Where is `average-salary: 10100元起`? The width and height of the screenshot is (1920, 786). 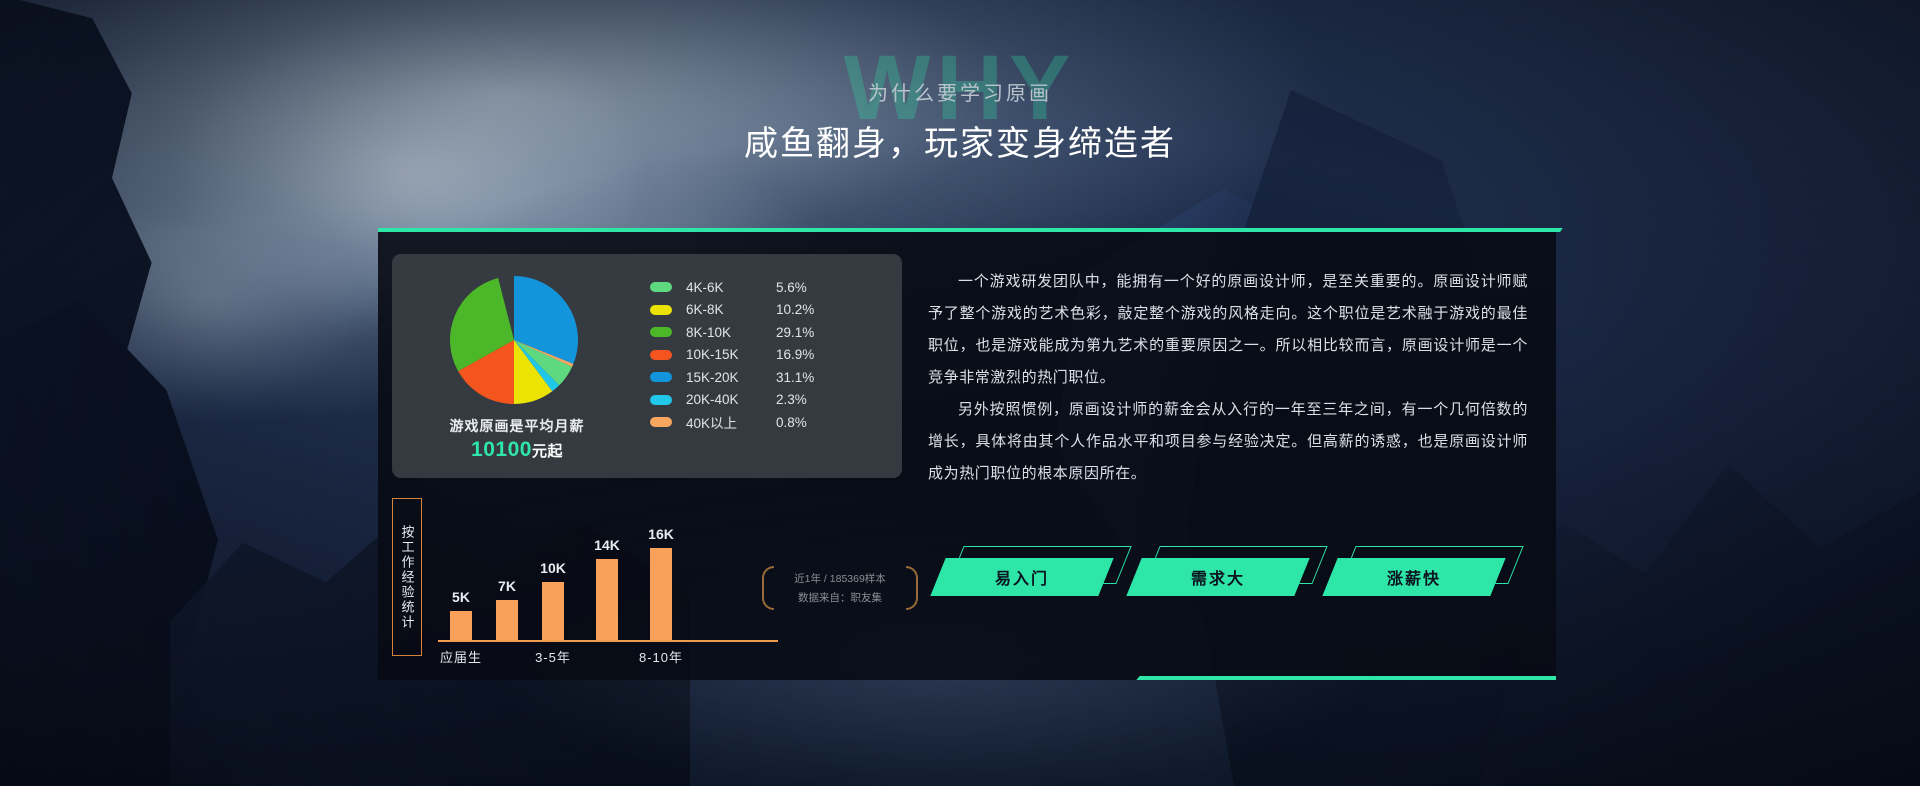 average-salary: 10100元起 is located at coordinates (517, 450).